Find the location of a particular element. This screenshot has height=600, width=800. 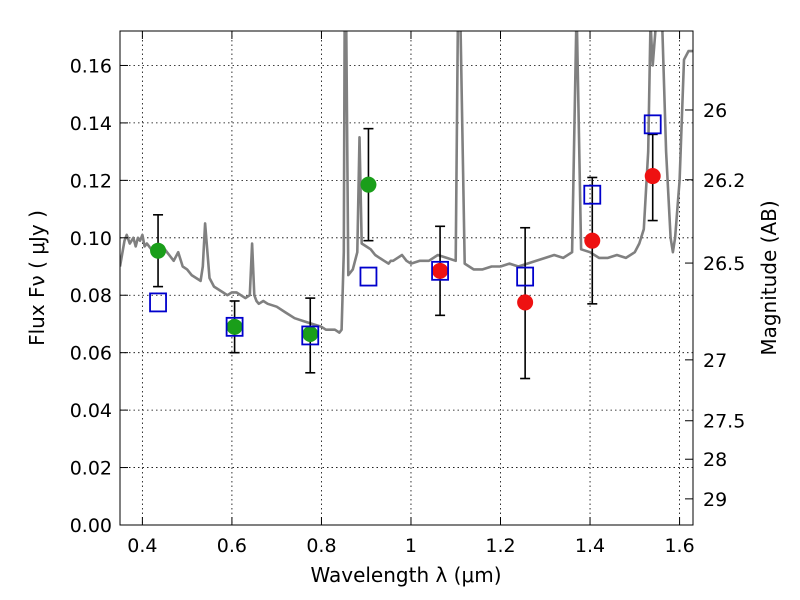

x-tick-label: 0.4 is located at coordinates (142, 546).